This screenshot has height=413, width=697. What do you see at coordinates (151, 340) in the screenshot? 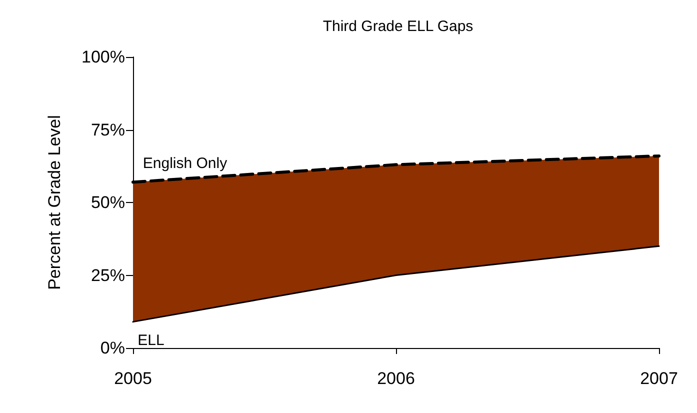
I see `series-label: ELL` at bounding box center [151, 340].